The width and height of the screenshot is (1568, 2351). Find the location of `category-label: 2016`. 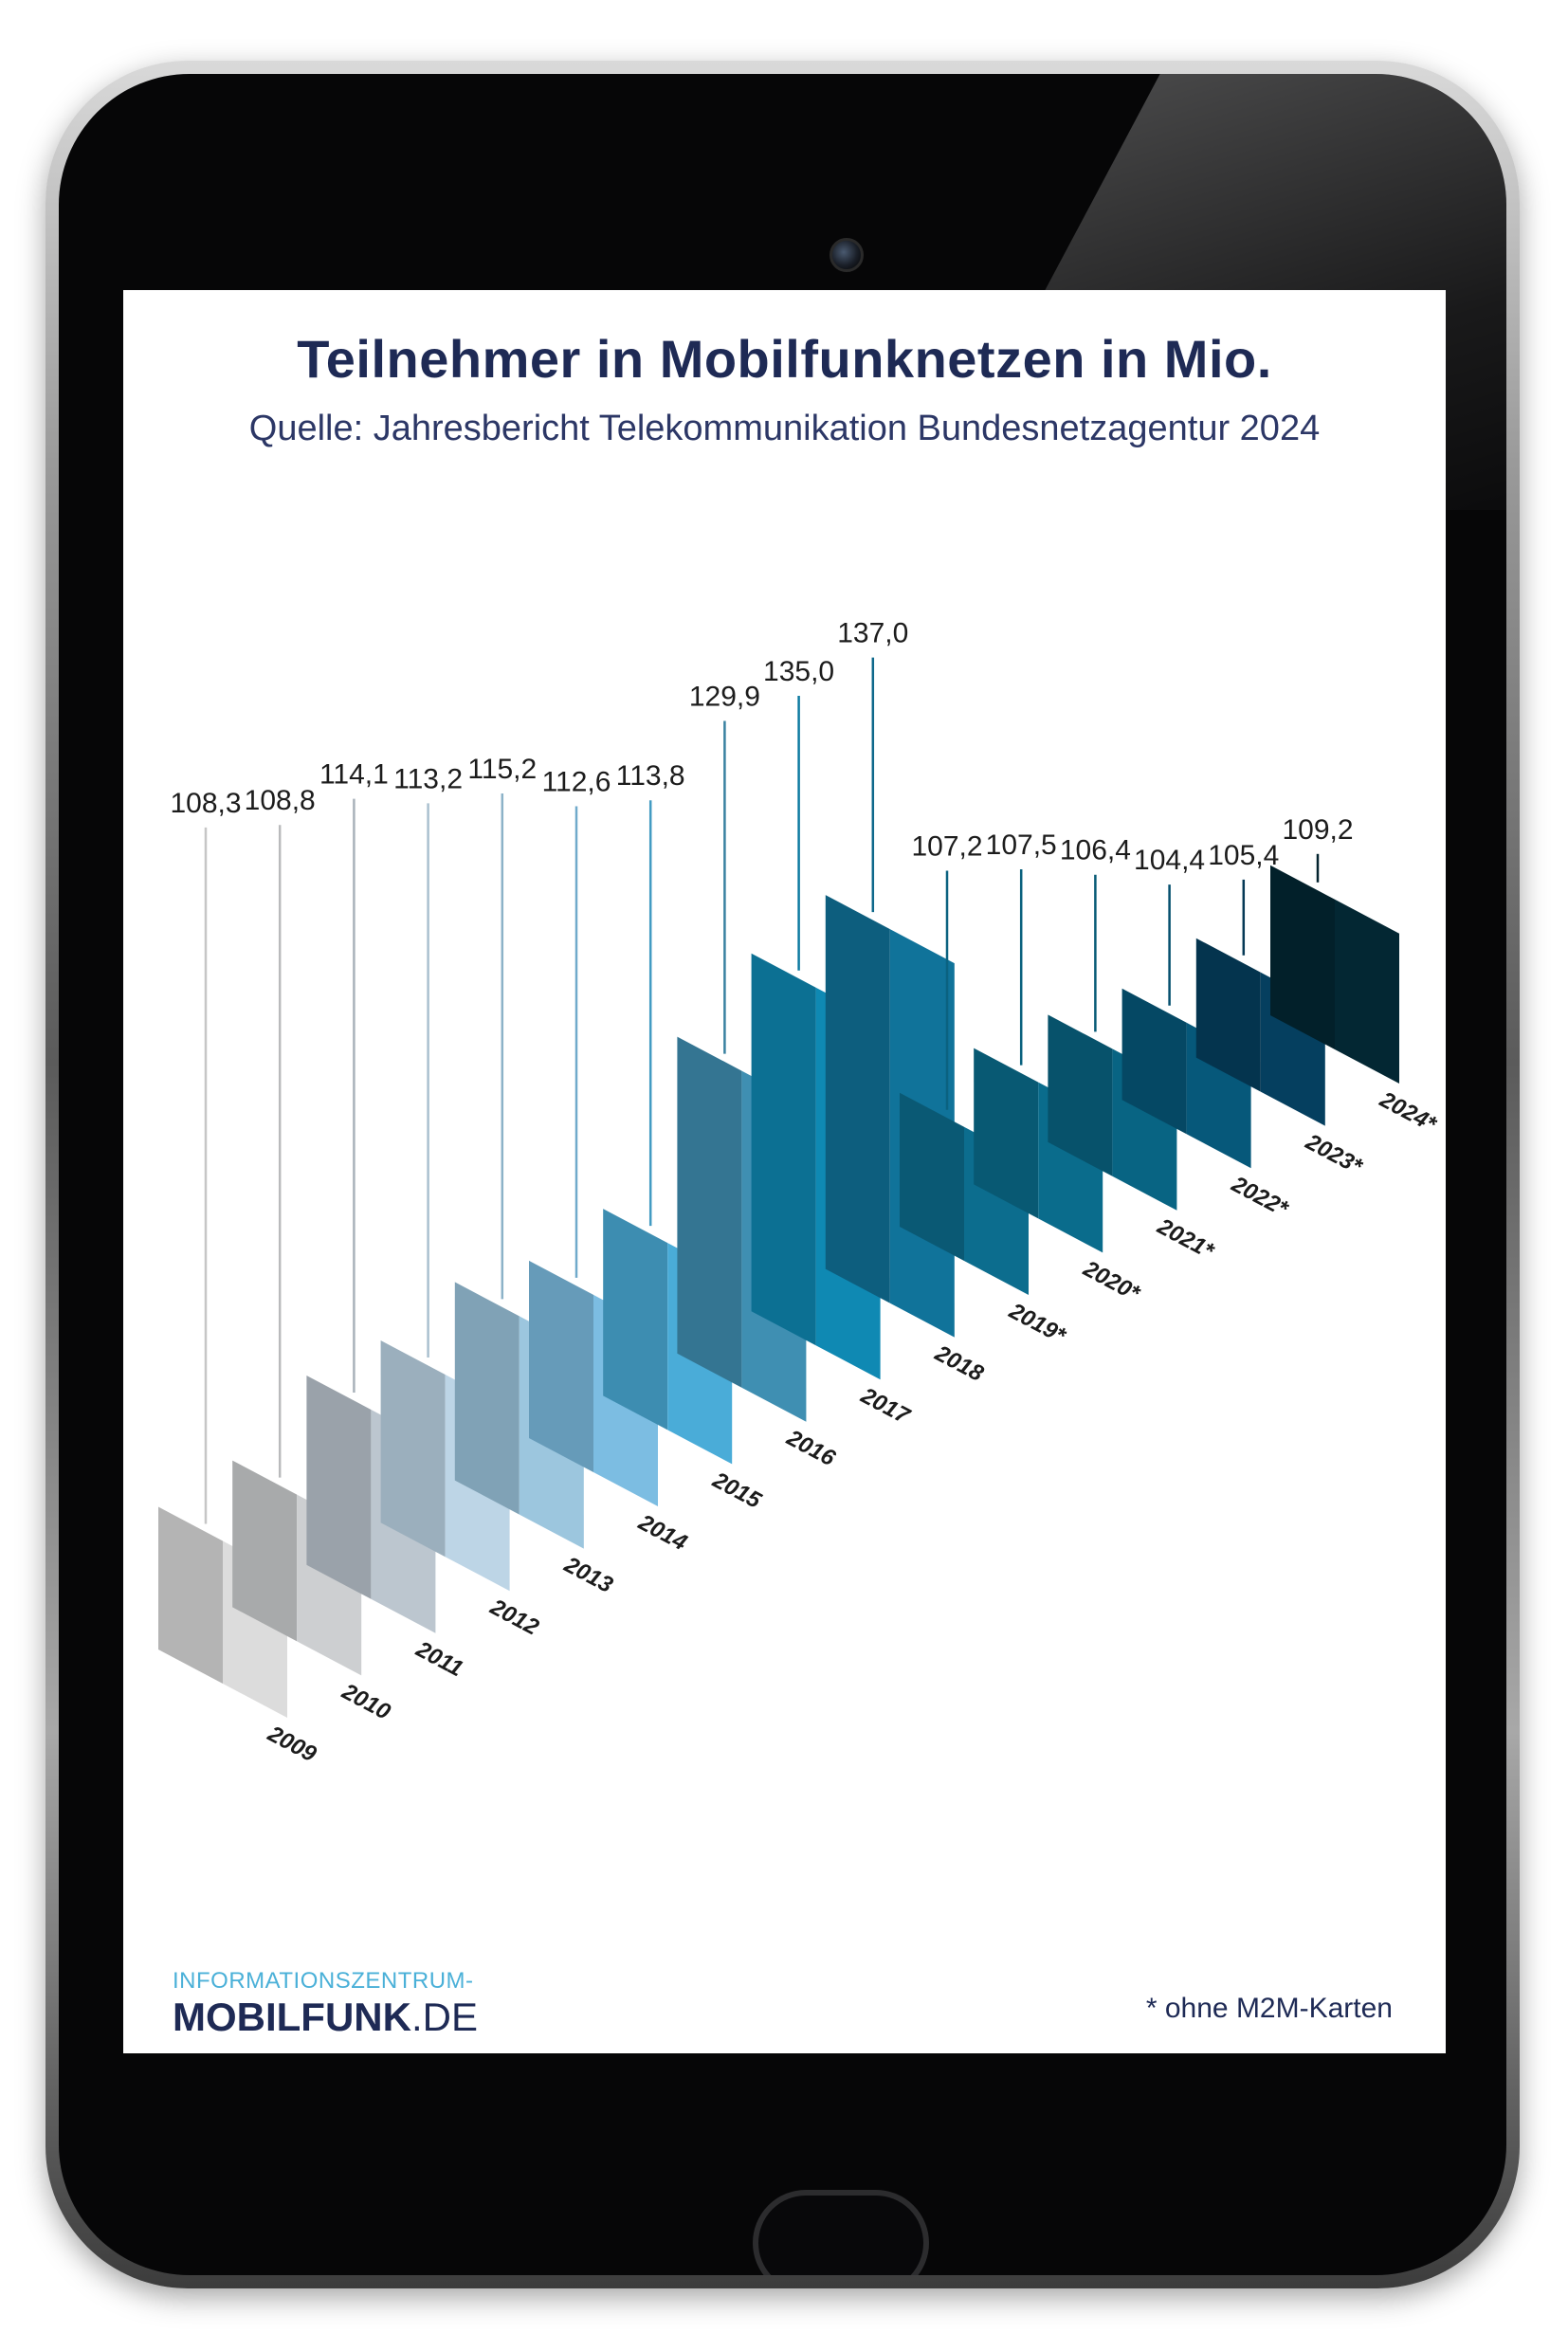

category-label: 2016 is located at coordinates (811, 1449).